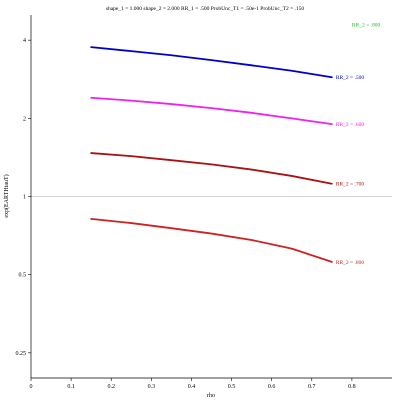 The height and width of the screenshot is (400, 400). I want to click on x-tick-label-6: 0.6, so click(272, 387).